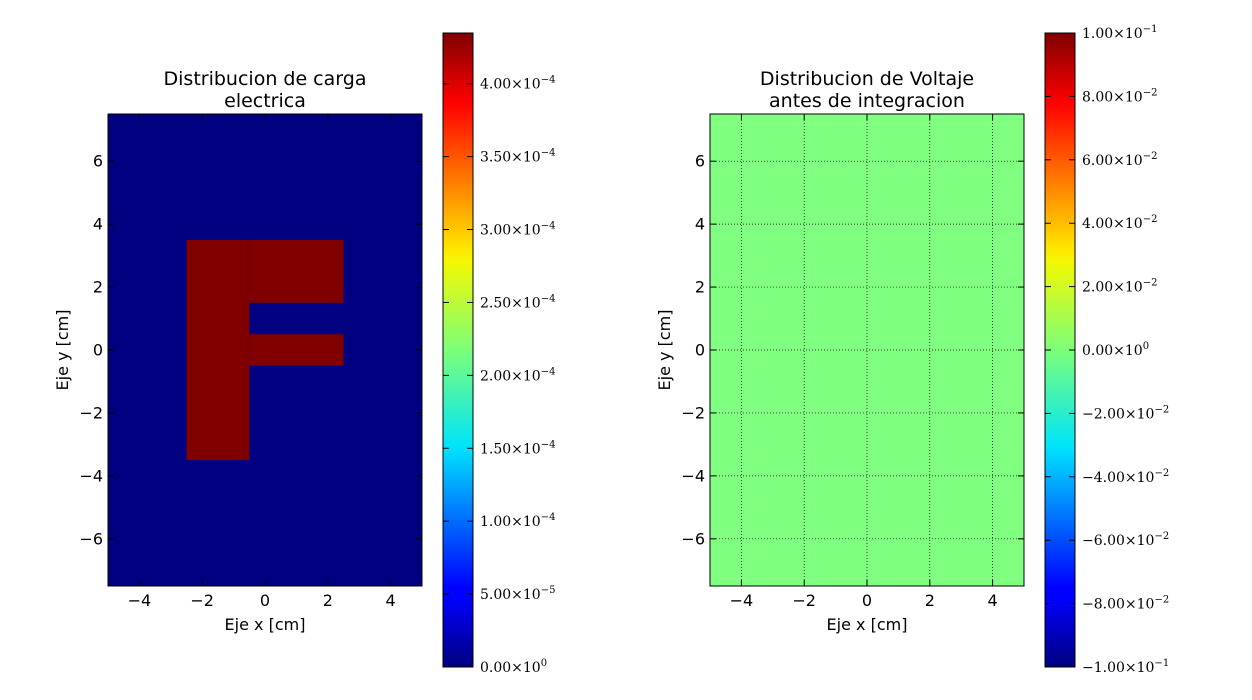  What do you see at coordinates (495, 449) in the screenshot?
I see `colorbar-tick-mantissa: 1.50` at bounding box center [495, 449].